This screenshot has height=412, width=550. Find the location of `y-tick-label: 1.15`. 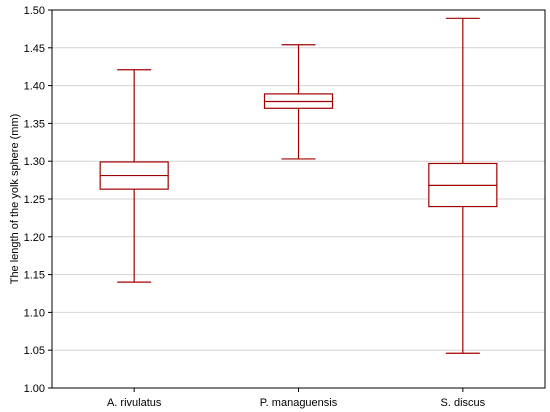

y-tick-label: 1.15 is located at coordinates (34, 276).